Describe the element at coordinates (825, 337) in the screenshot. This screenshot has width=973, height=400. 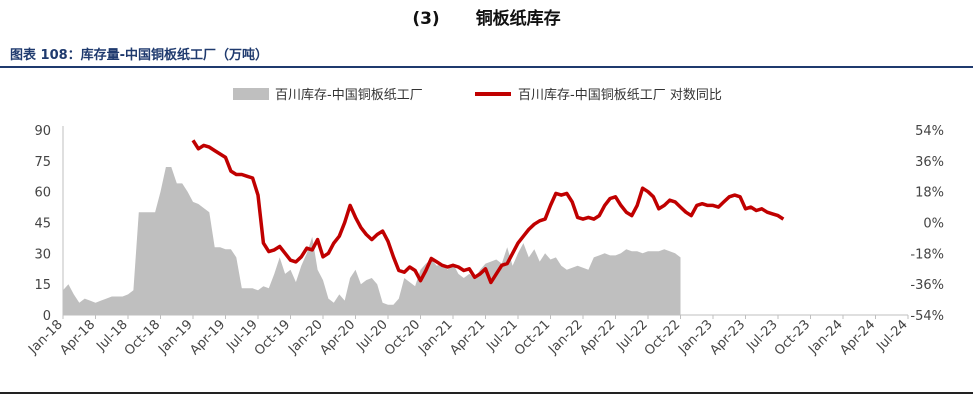
I see `x-tick-label: Jan-24` at that location.